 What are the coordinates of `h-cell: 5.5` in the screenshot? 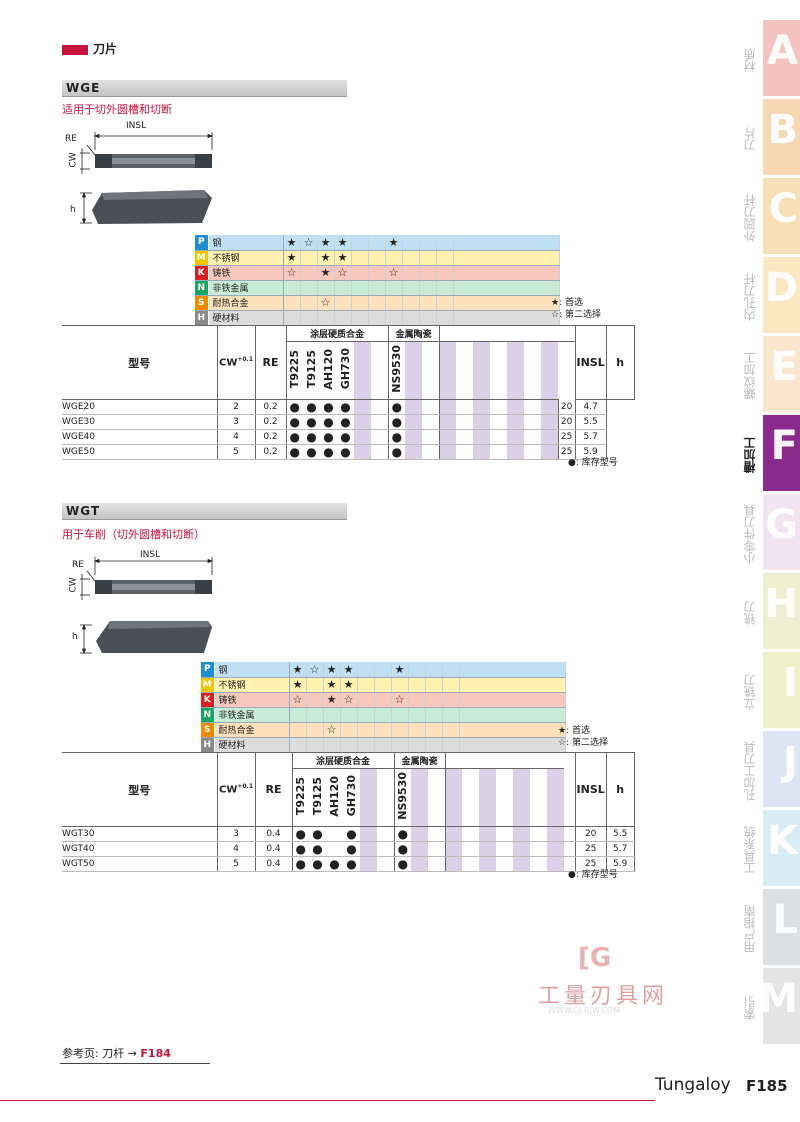 It's located at (620, 834).